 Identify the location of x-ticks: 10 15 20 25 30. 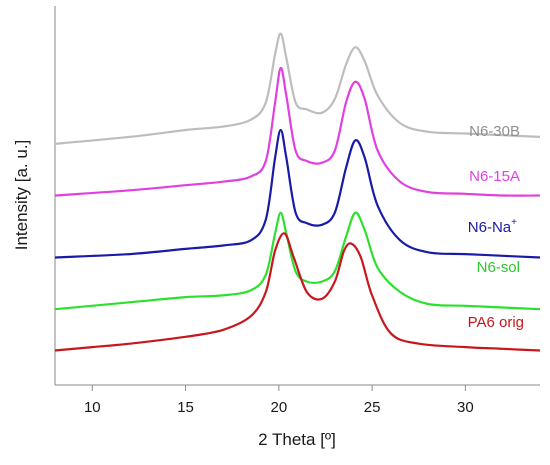
(279, 400).